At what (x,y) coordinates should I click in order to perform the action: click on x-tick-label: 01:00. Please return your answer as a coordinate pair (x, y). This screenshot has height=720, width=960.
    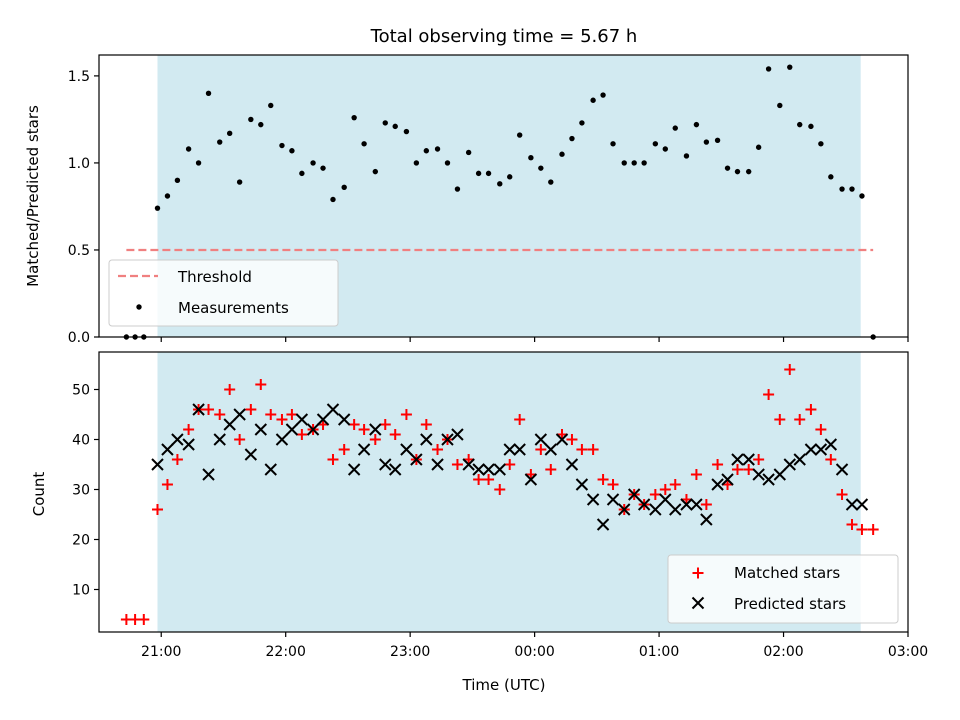
    Looking at the image, I should click on (659, 652).